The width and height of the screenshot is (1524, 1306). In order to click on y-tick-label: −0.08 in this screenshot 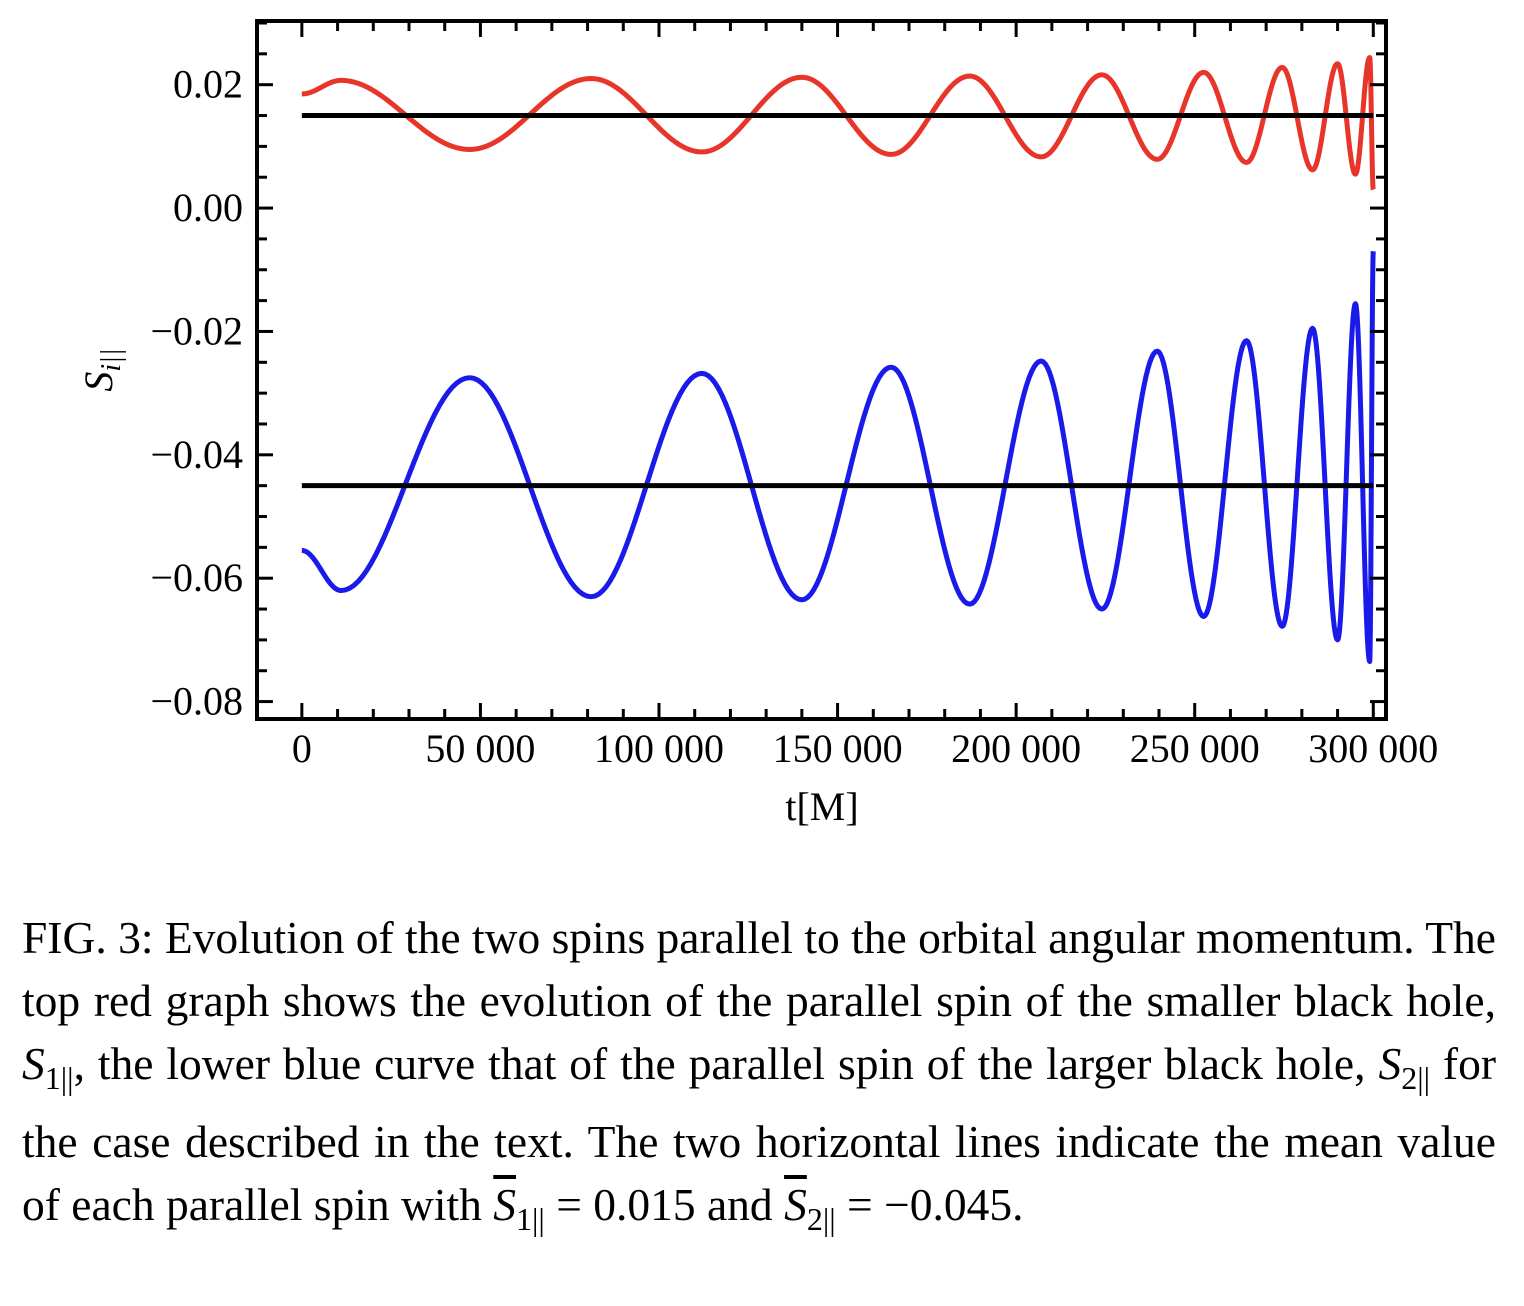, I will do `click(196, 701)`.